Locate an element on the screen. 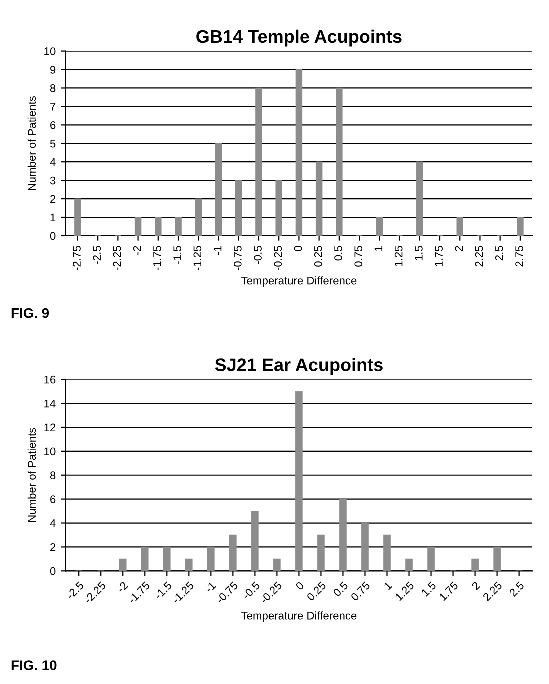 This screenshot has height=684, width=549. chart-title: GB14 Temple Acupoints is located at coordinates (299, 38).